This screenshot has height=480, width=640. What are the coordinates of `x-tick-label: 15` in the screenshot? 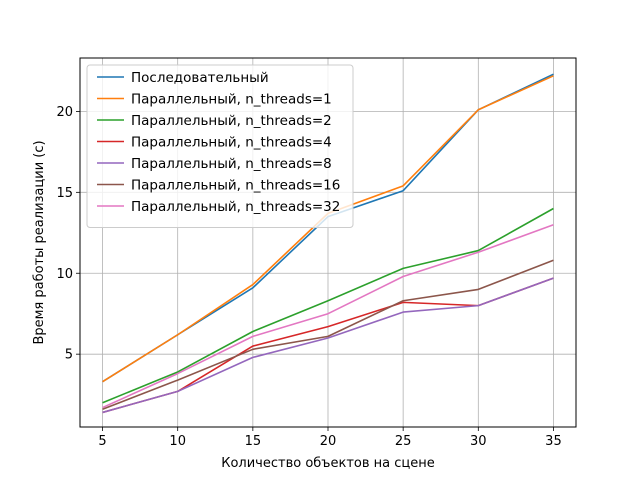 It's located at (253, 441).